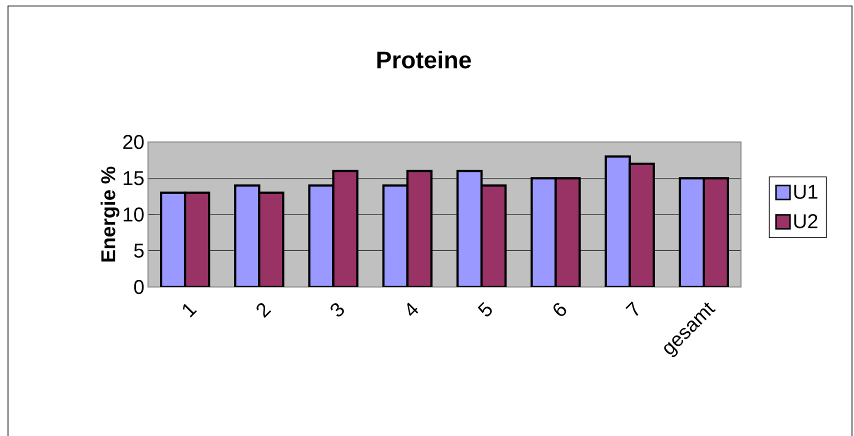 This screenshot has width=854, height=436. I want to click on y-tick-label: 15, so click(134, 178).